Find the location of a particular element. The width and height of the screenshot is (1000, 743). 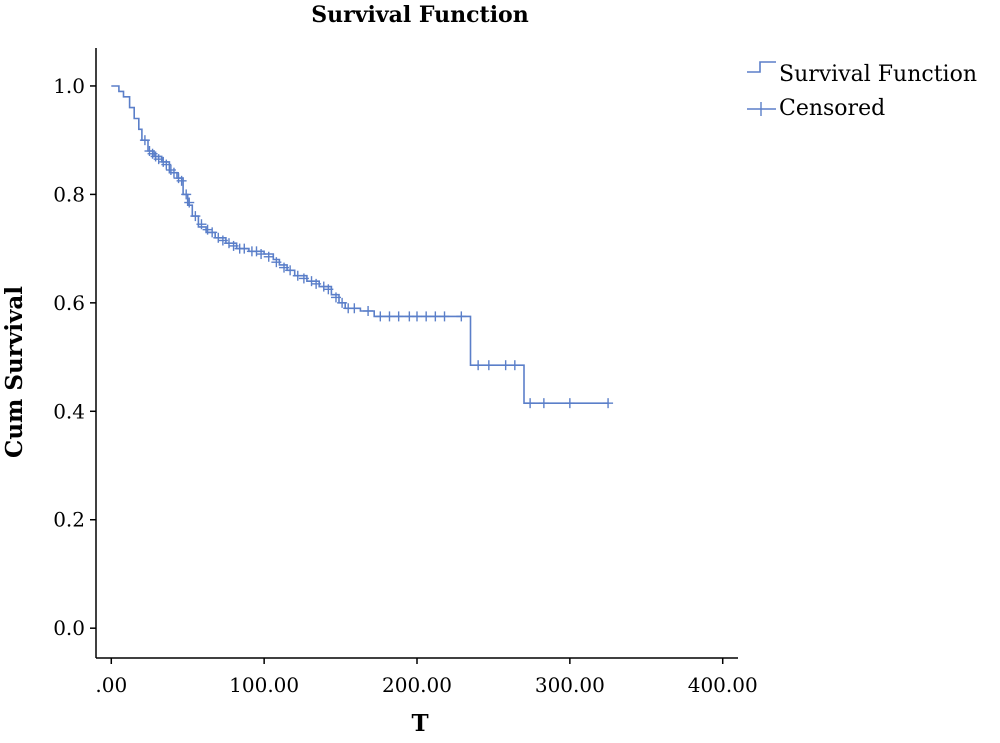

x-tick-label: .00 is located at coordinates (111, 685).